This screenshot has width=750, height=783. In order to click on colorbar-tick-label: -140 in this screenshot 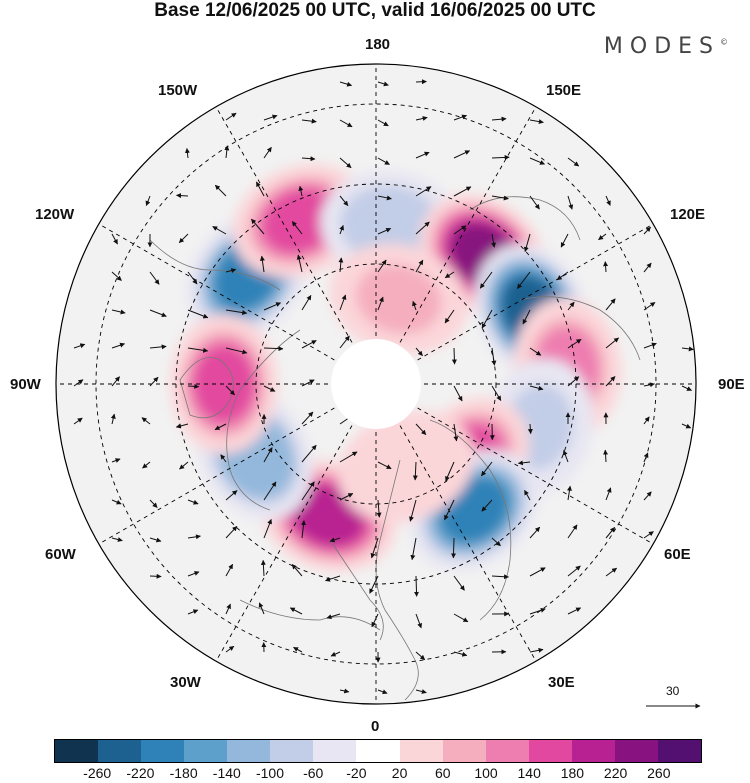, I will do `click(226, 773)`.